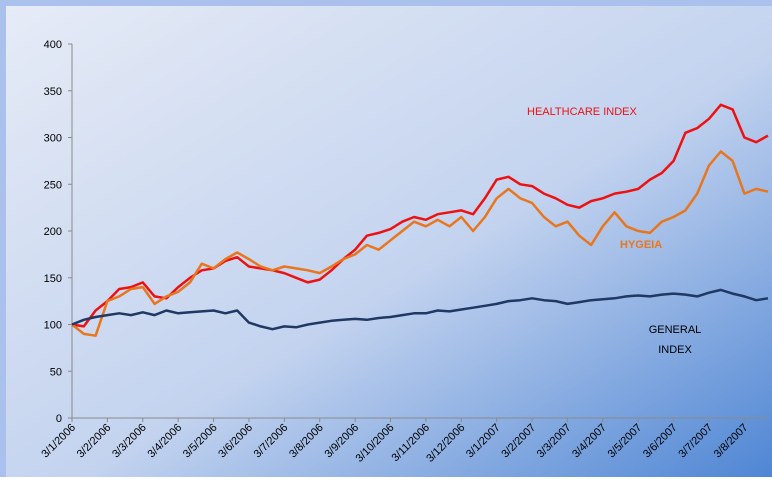 The height and width of the screenshot is (482, 772). I want to click on y-tick-label: 50, so click(56, 372).